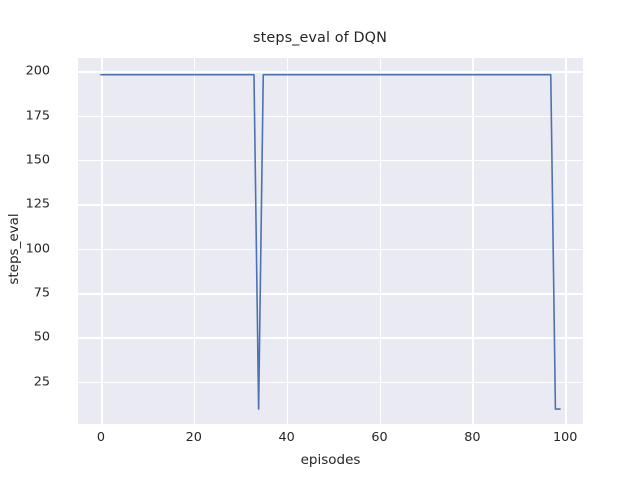 This screenshot has width=640, height=480. I want to click on xtick-label-40: 40, so click(286, 437).